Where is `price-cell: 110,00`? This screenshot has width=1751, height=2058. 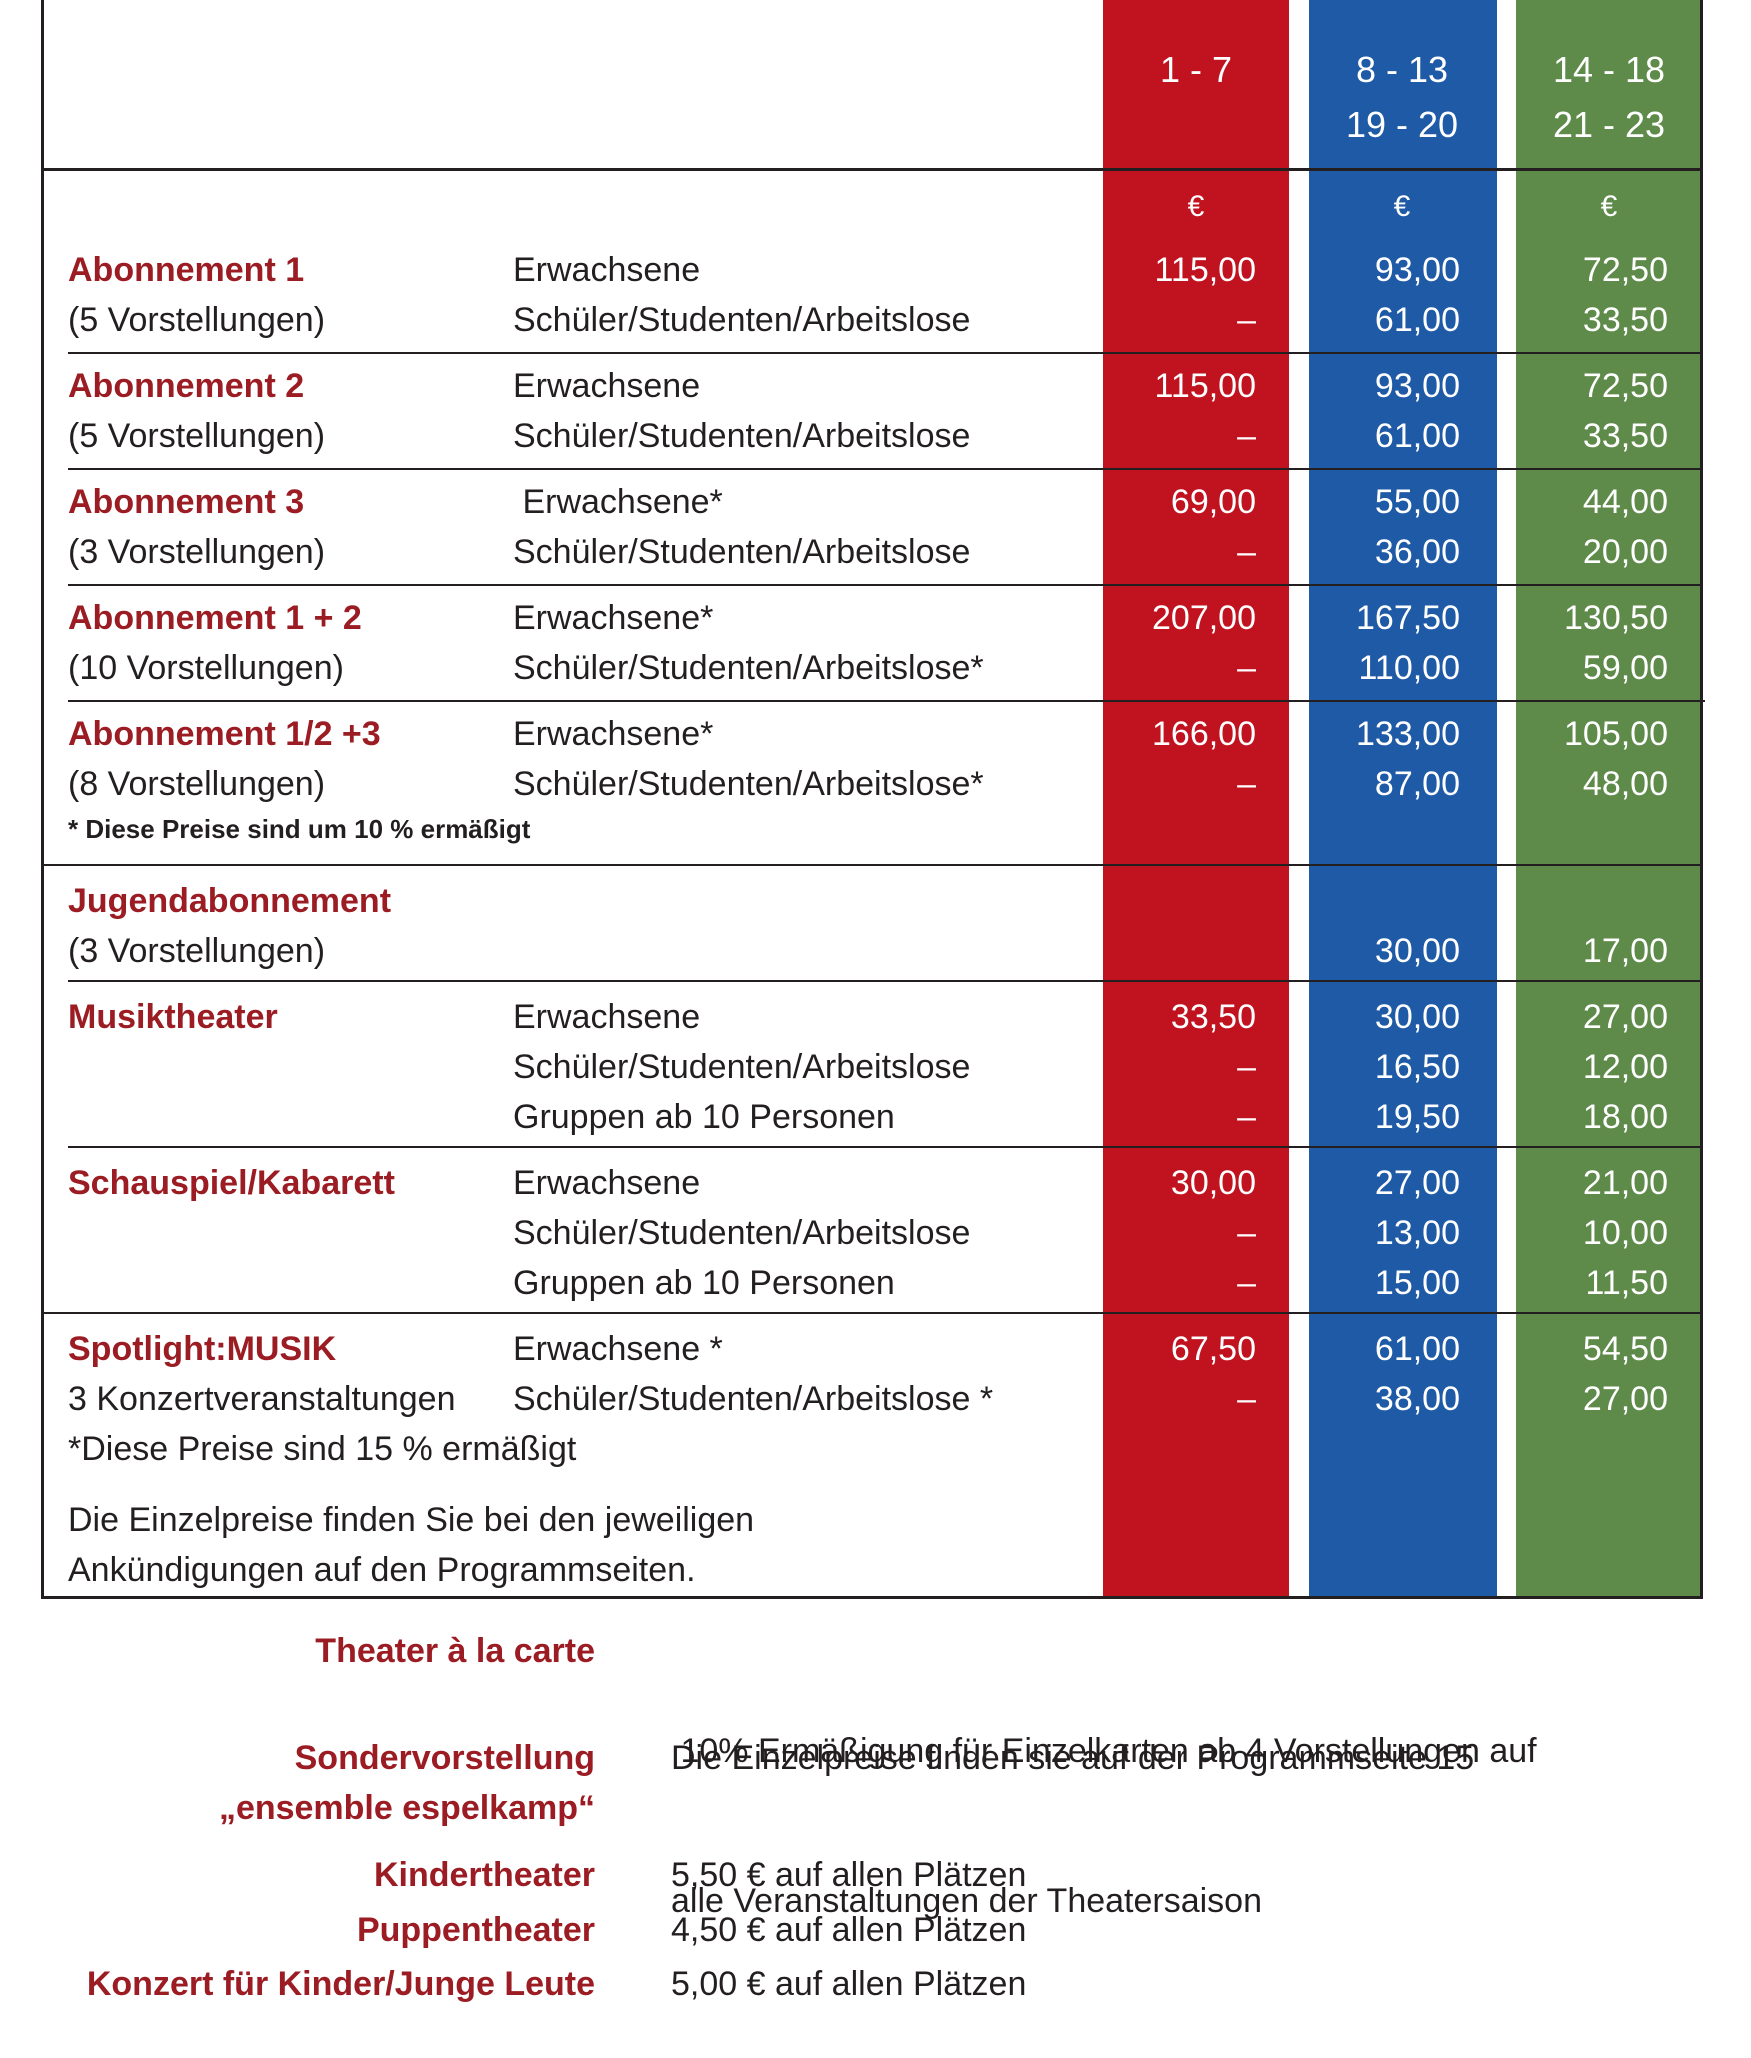 price-cell: 110,00 is located at coordinates (1409, 668).